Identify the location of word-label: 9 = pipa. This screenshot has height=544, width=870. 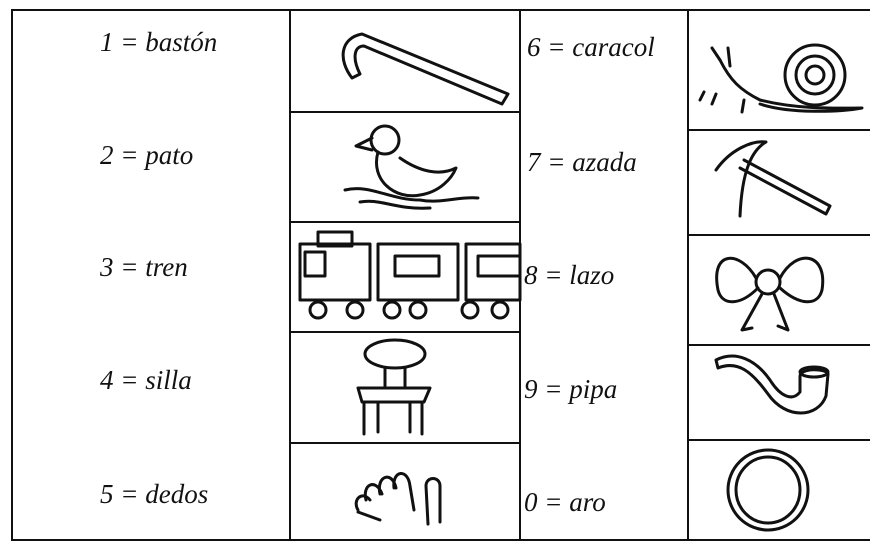
(570, 389).